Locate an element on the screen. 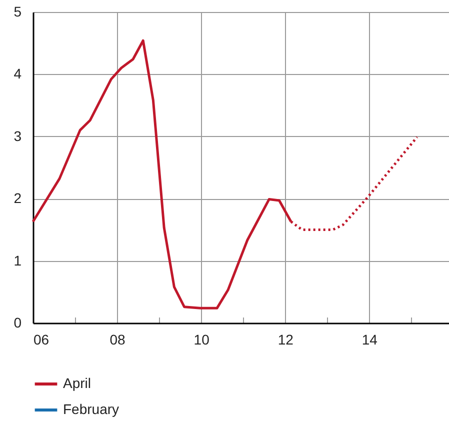 This screenshot has width=449, height=424. y-tick-label: 4 is located at coordinates (18, 74).